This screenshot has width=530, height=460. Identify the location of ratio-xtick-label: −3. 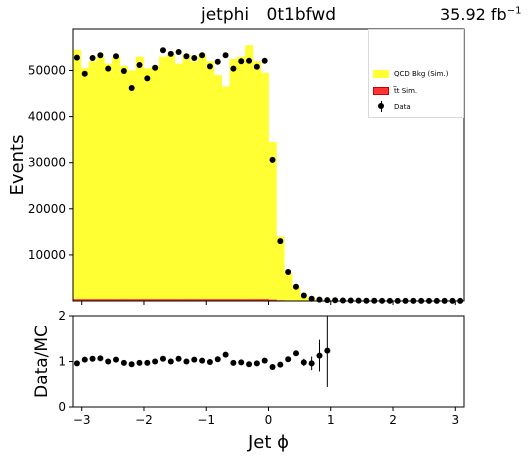
(82, 420).